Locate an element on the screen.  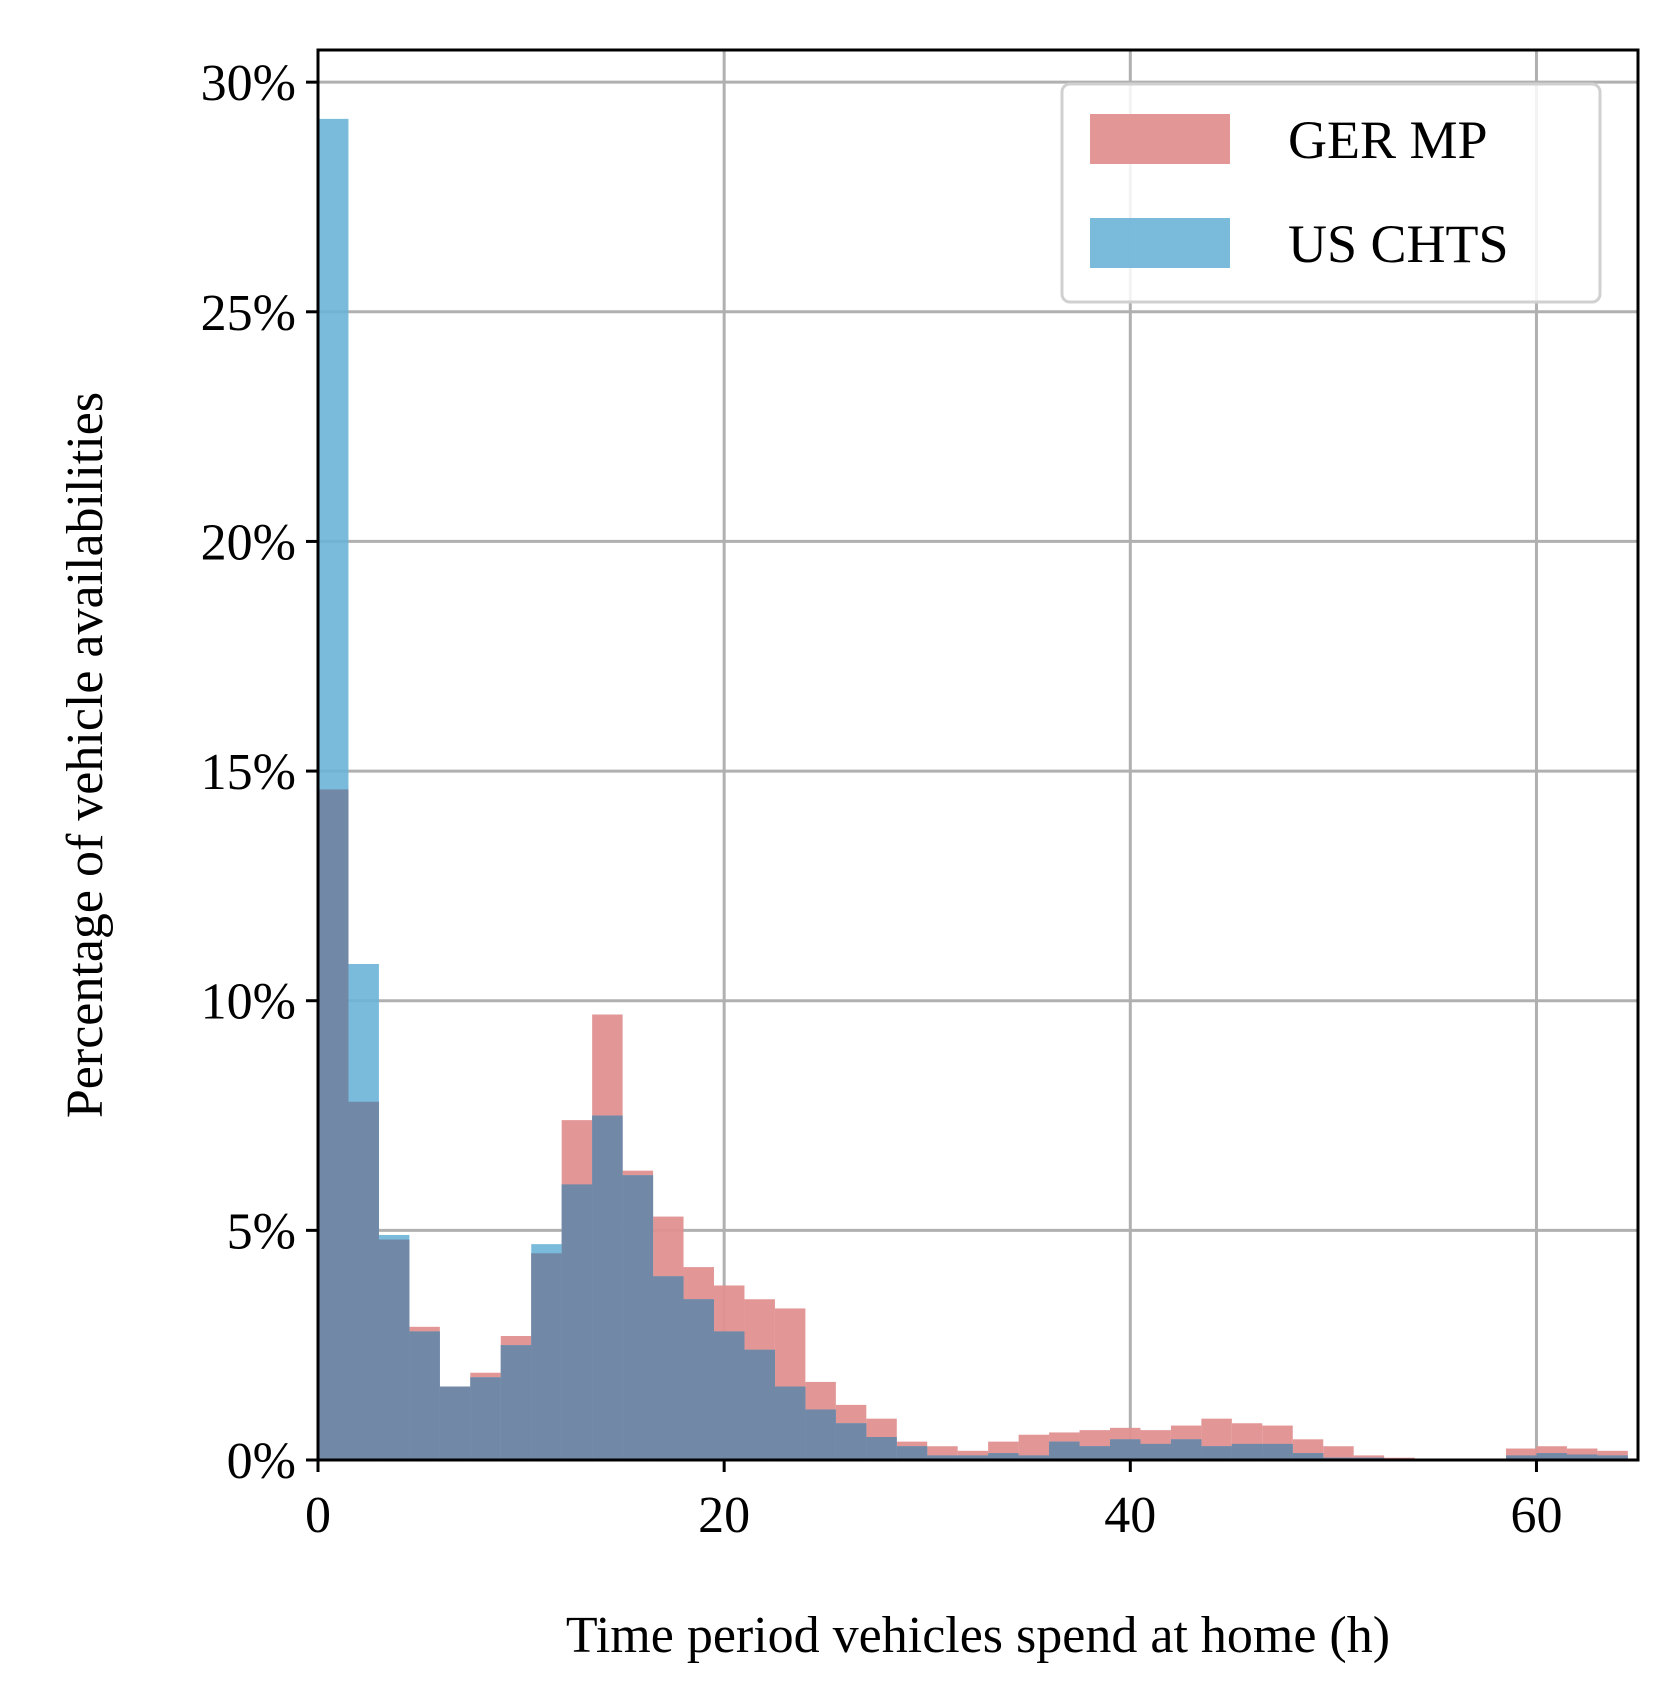
legend-label-0: GER MP is located at coordinates (1388, 140).